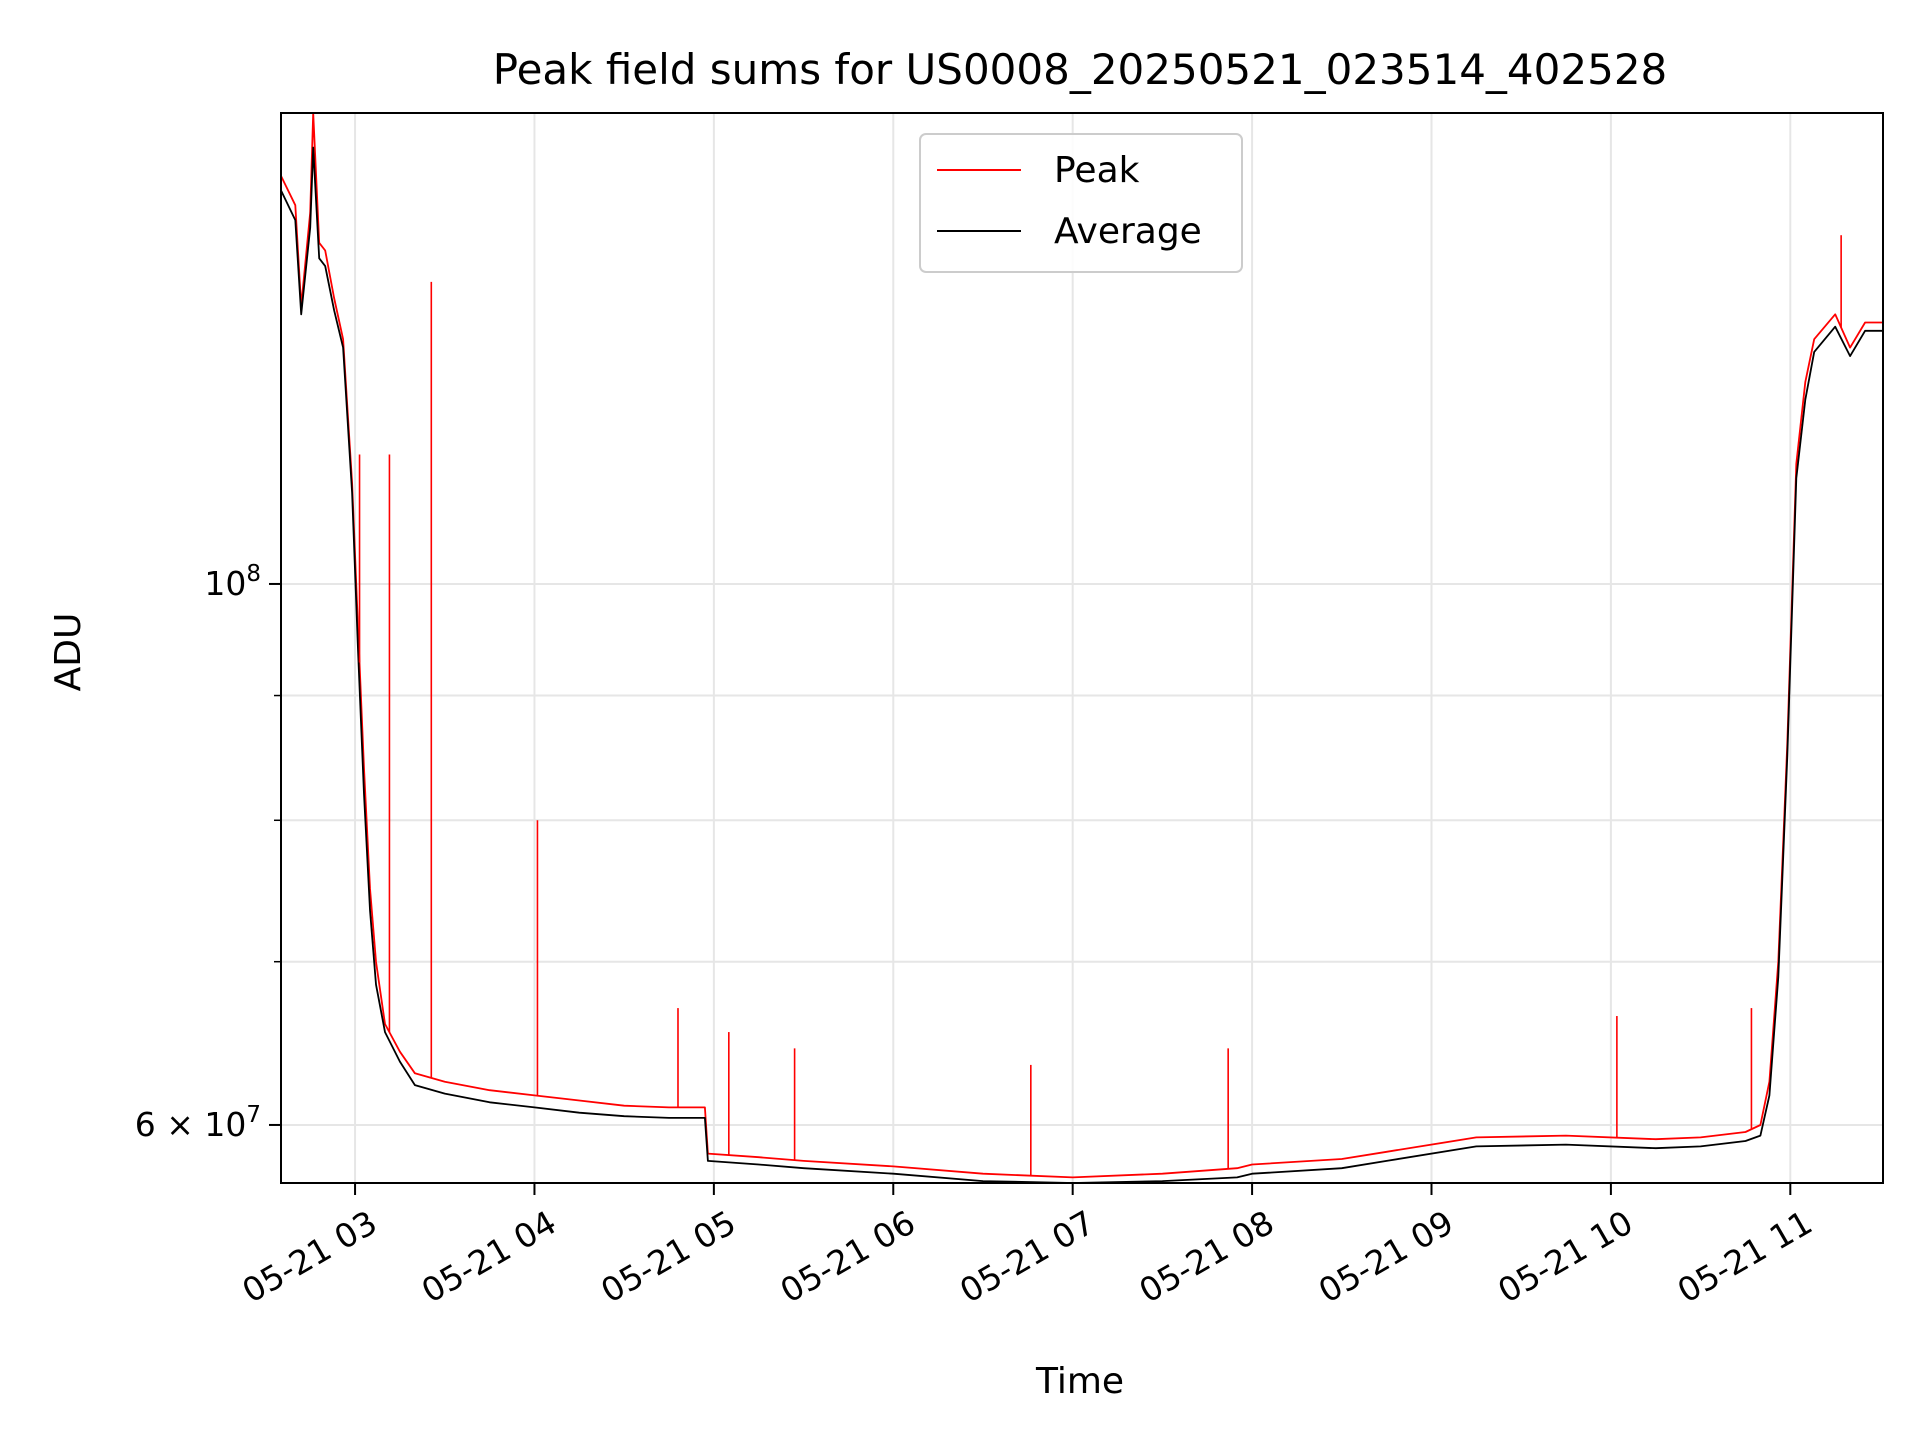  I want to click on y-tick-label-1: 108, so click(232, 582).